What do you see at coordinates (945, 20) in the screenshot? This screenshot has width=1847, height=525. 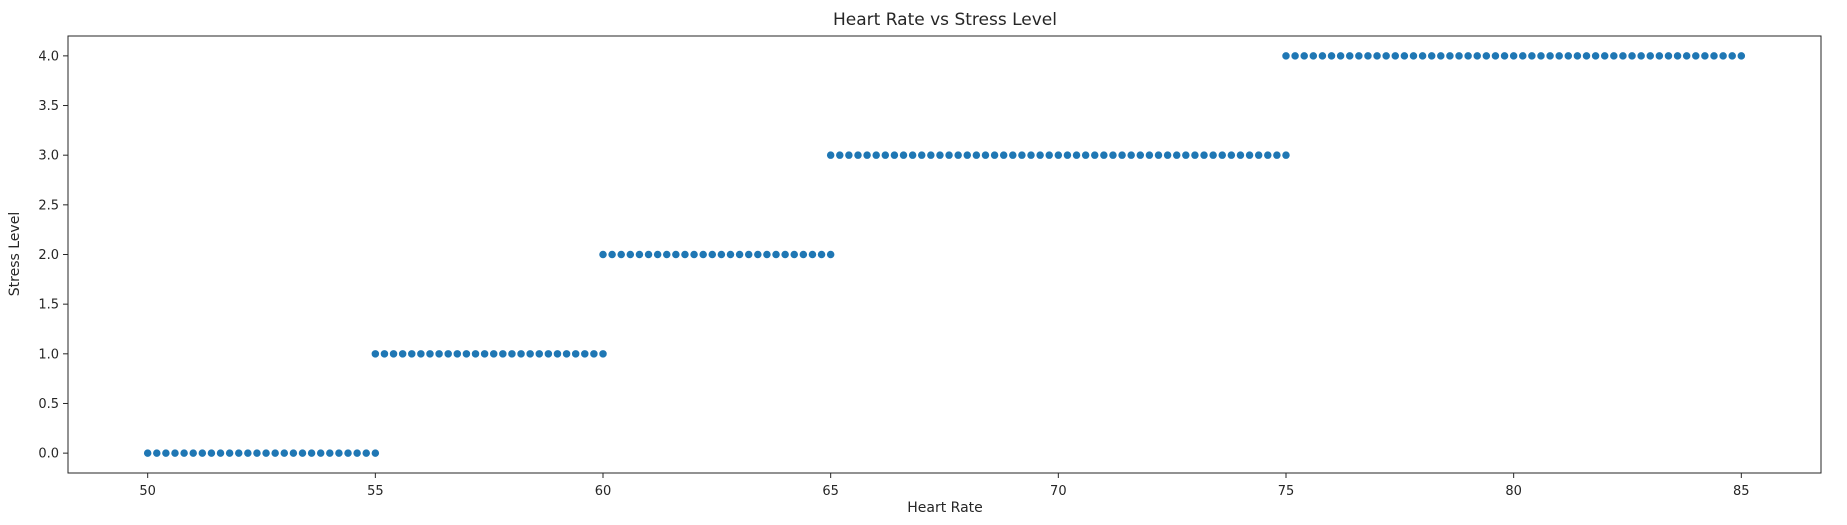 I see `chart-title: Heart Rate vs Stress Level` at bounding box center [945, 20].